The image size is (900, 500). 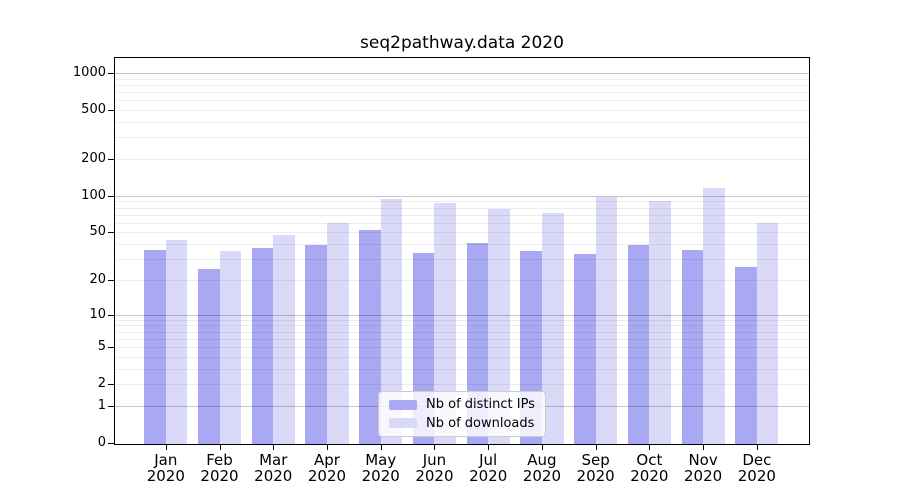 I want to click on x-tick-label: May 2020, so click(x=380, y=468).